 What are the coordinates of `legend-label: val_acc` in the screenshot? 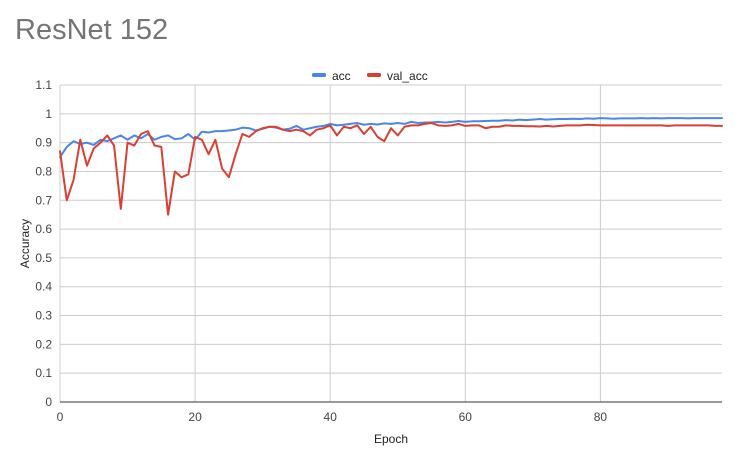 It's located at (407, 76).